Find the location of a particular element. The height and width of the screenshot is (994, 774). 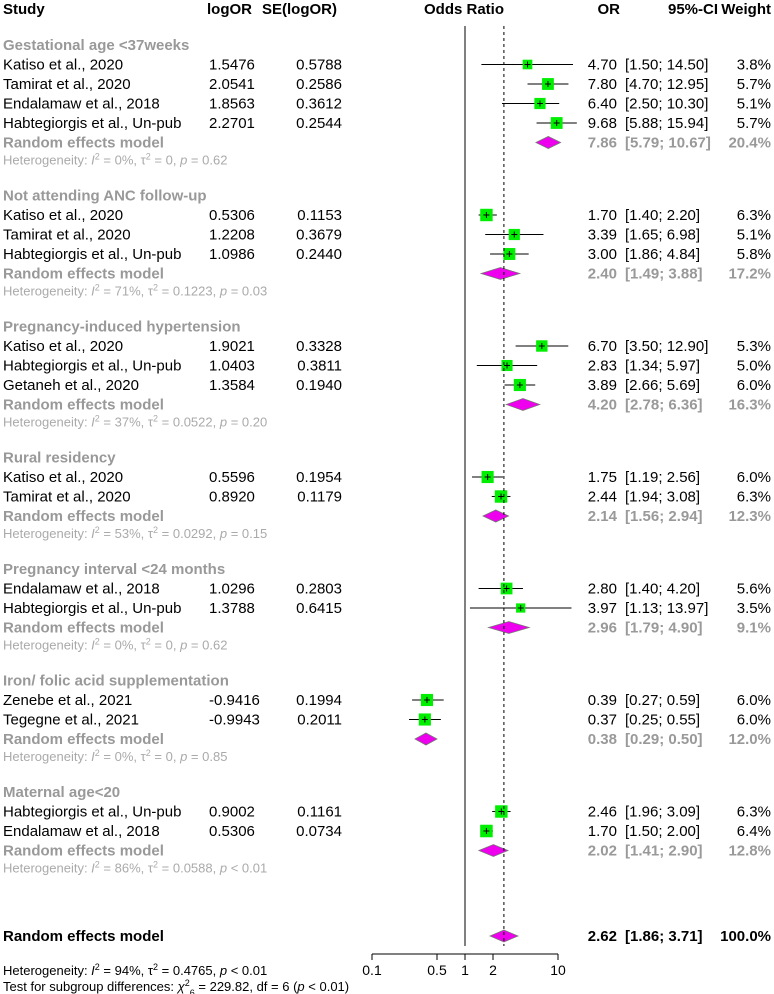

overall-diamond is located at coordinates (504, 936).